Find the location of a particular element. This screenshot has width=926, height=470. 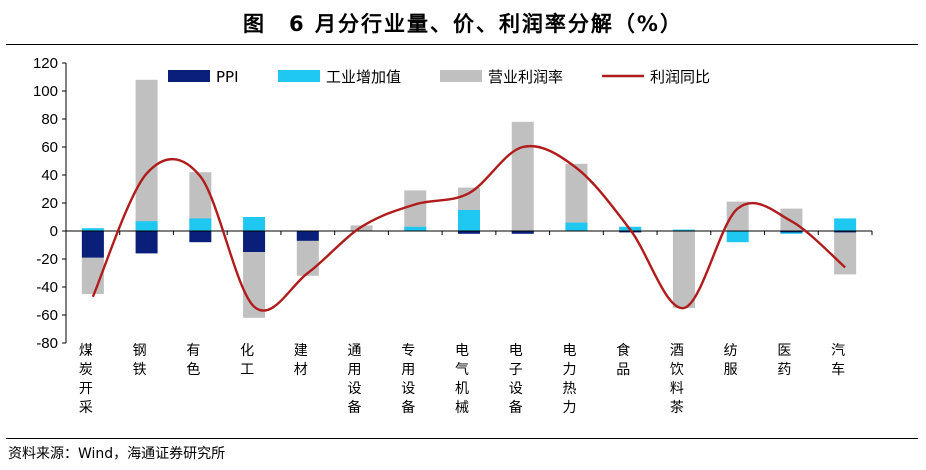

x-category-char: 食 is located at coordinates (623, 350).